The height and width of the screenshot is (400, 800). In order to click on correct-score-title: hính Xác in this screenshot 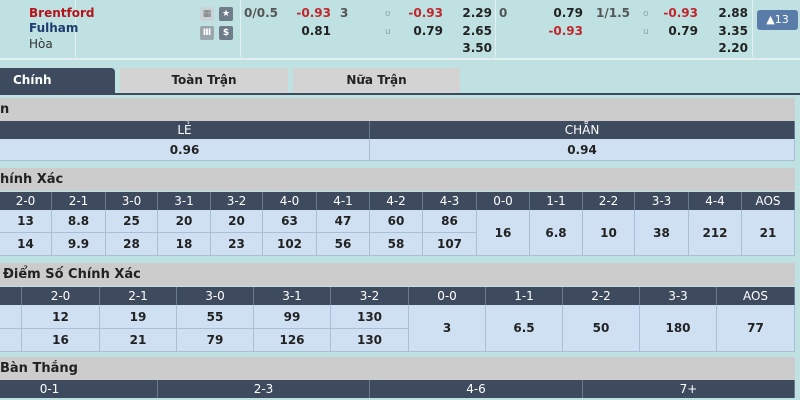, I will do `click(397, 179)`.